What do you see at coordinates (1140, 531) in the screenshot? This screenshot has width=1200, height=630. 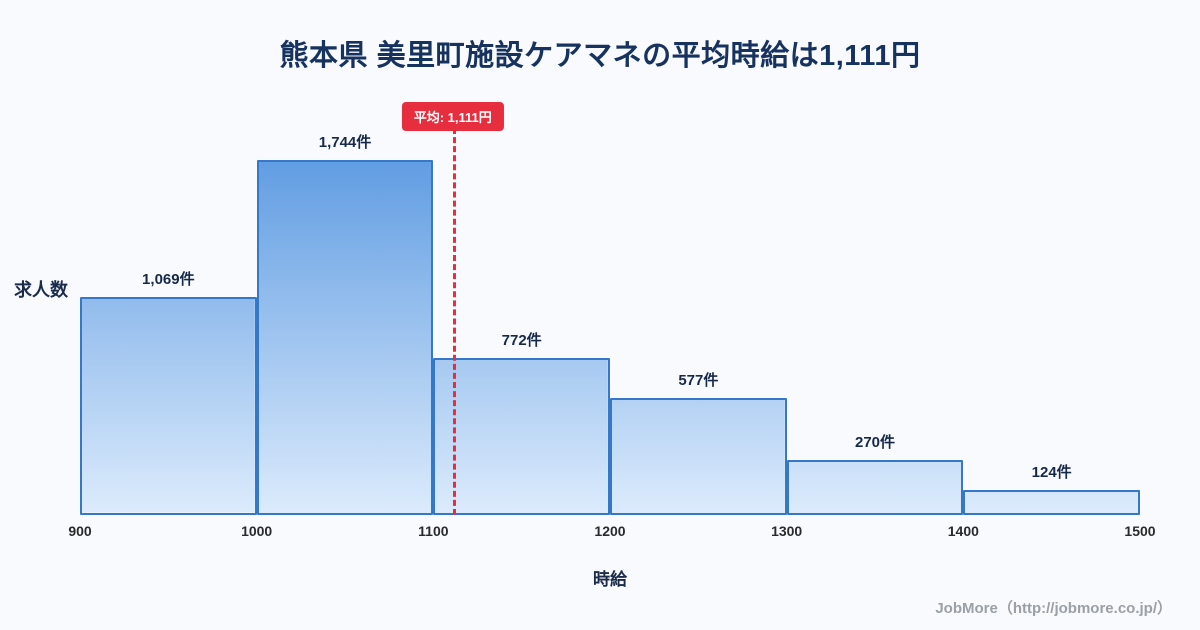 I see `x-tick-label: 1500` at bounding box center [1140, 531].